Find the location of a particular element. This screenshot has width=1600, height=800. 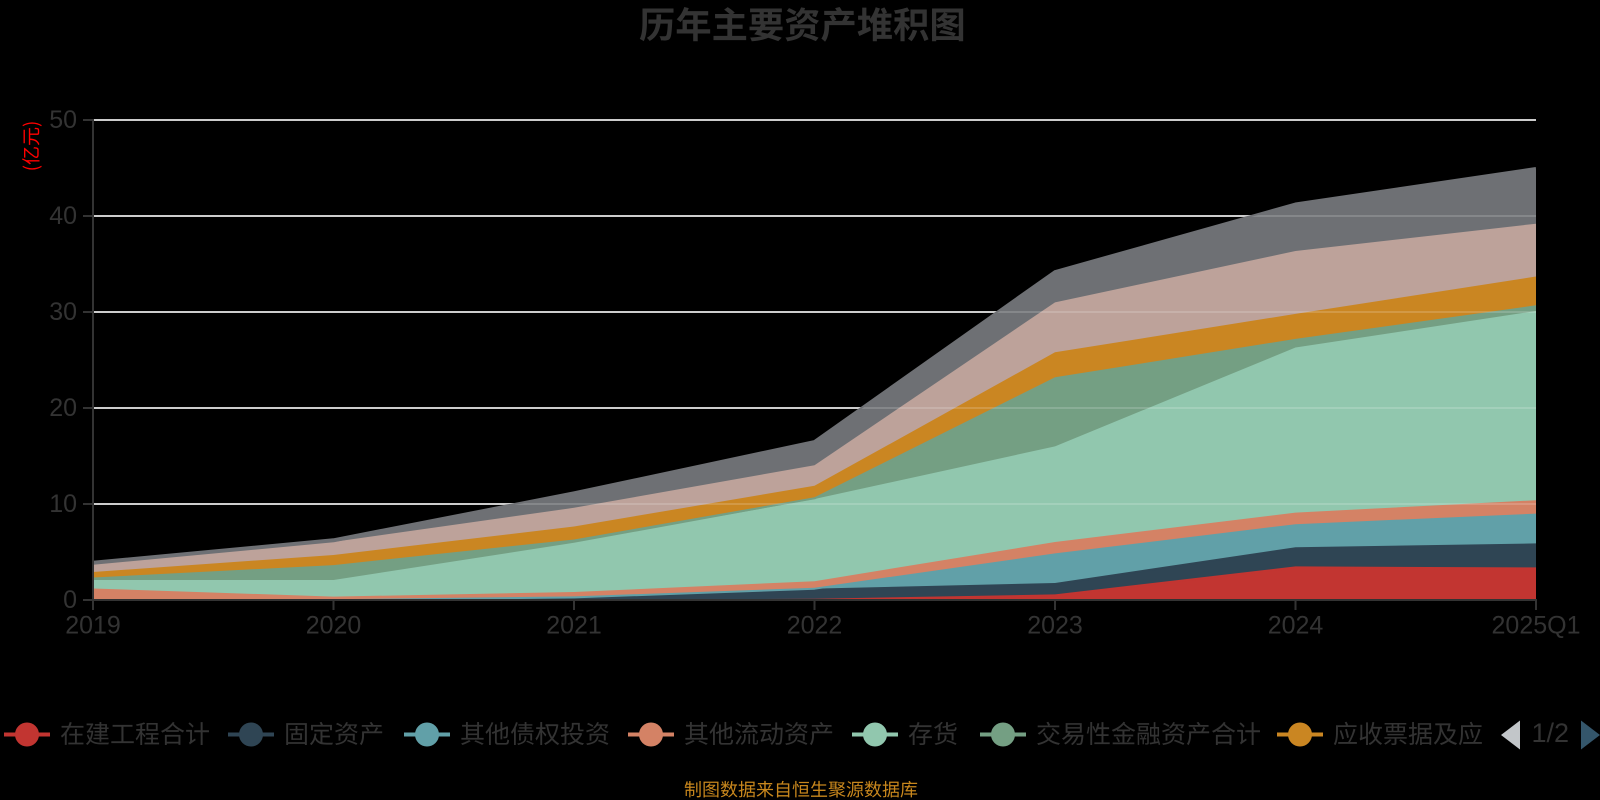

svg-text: 2022 is located at coordinates (815, 626).